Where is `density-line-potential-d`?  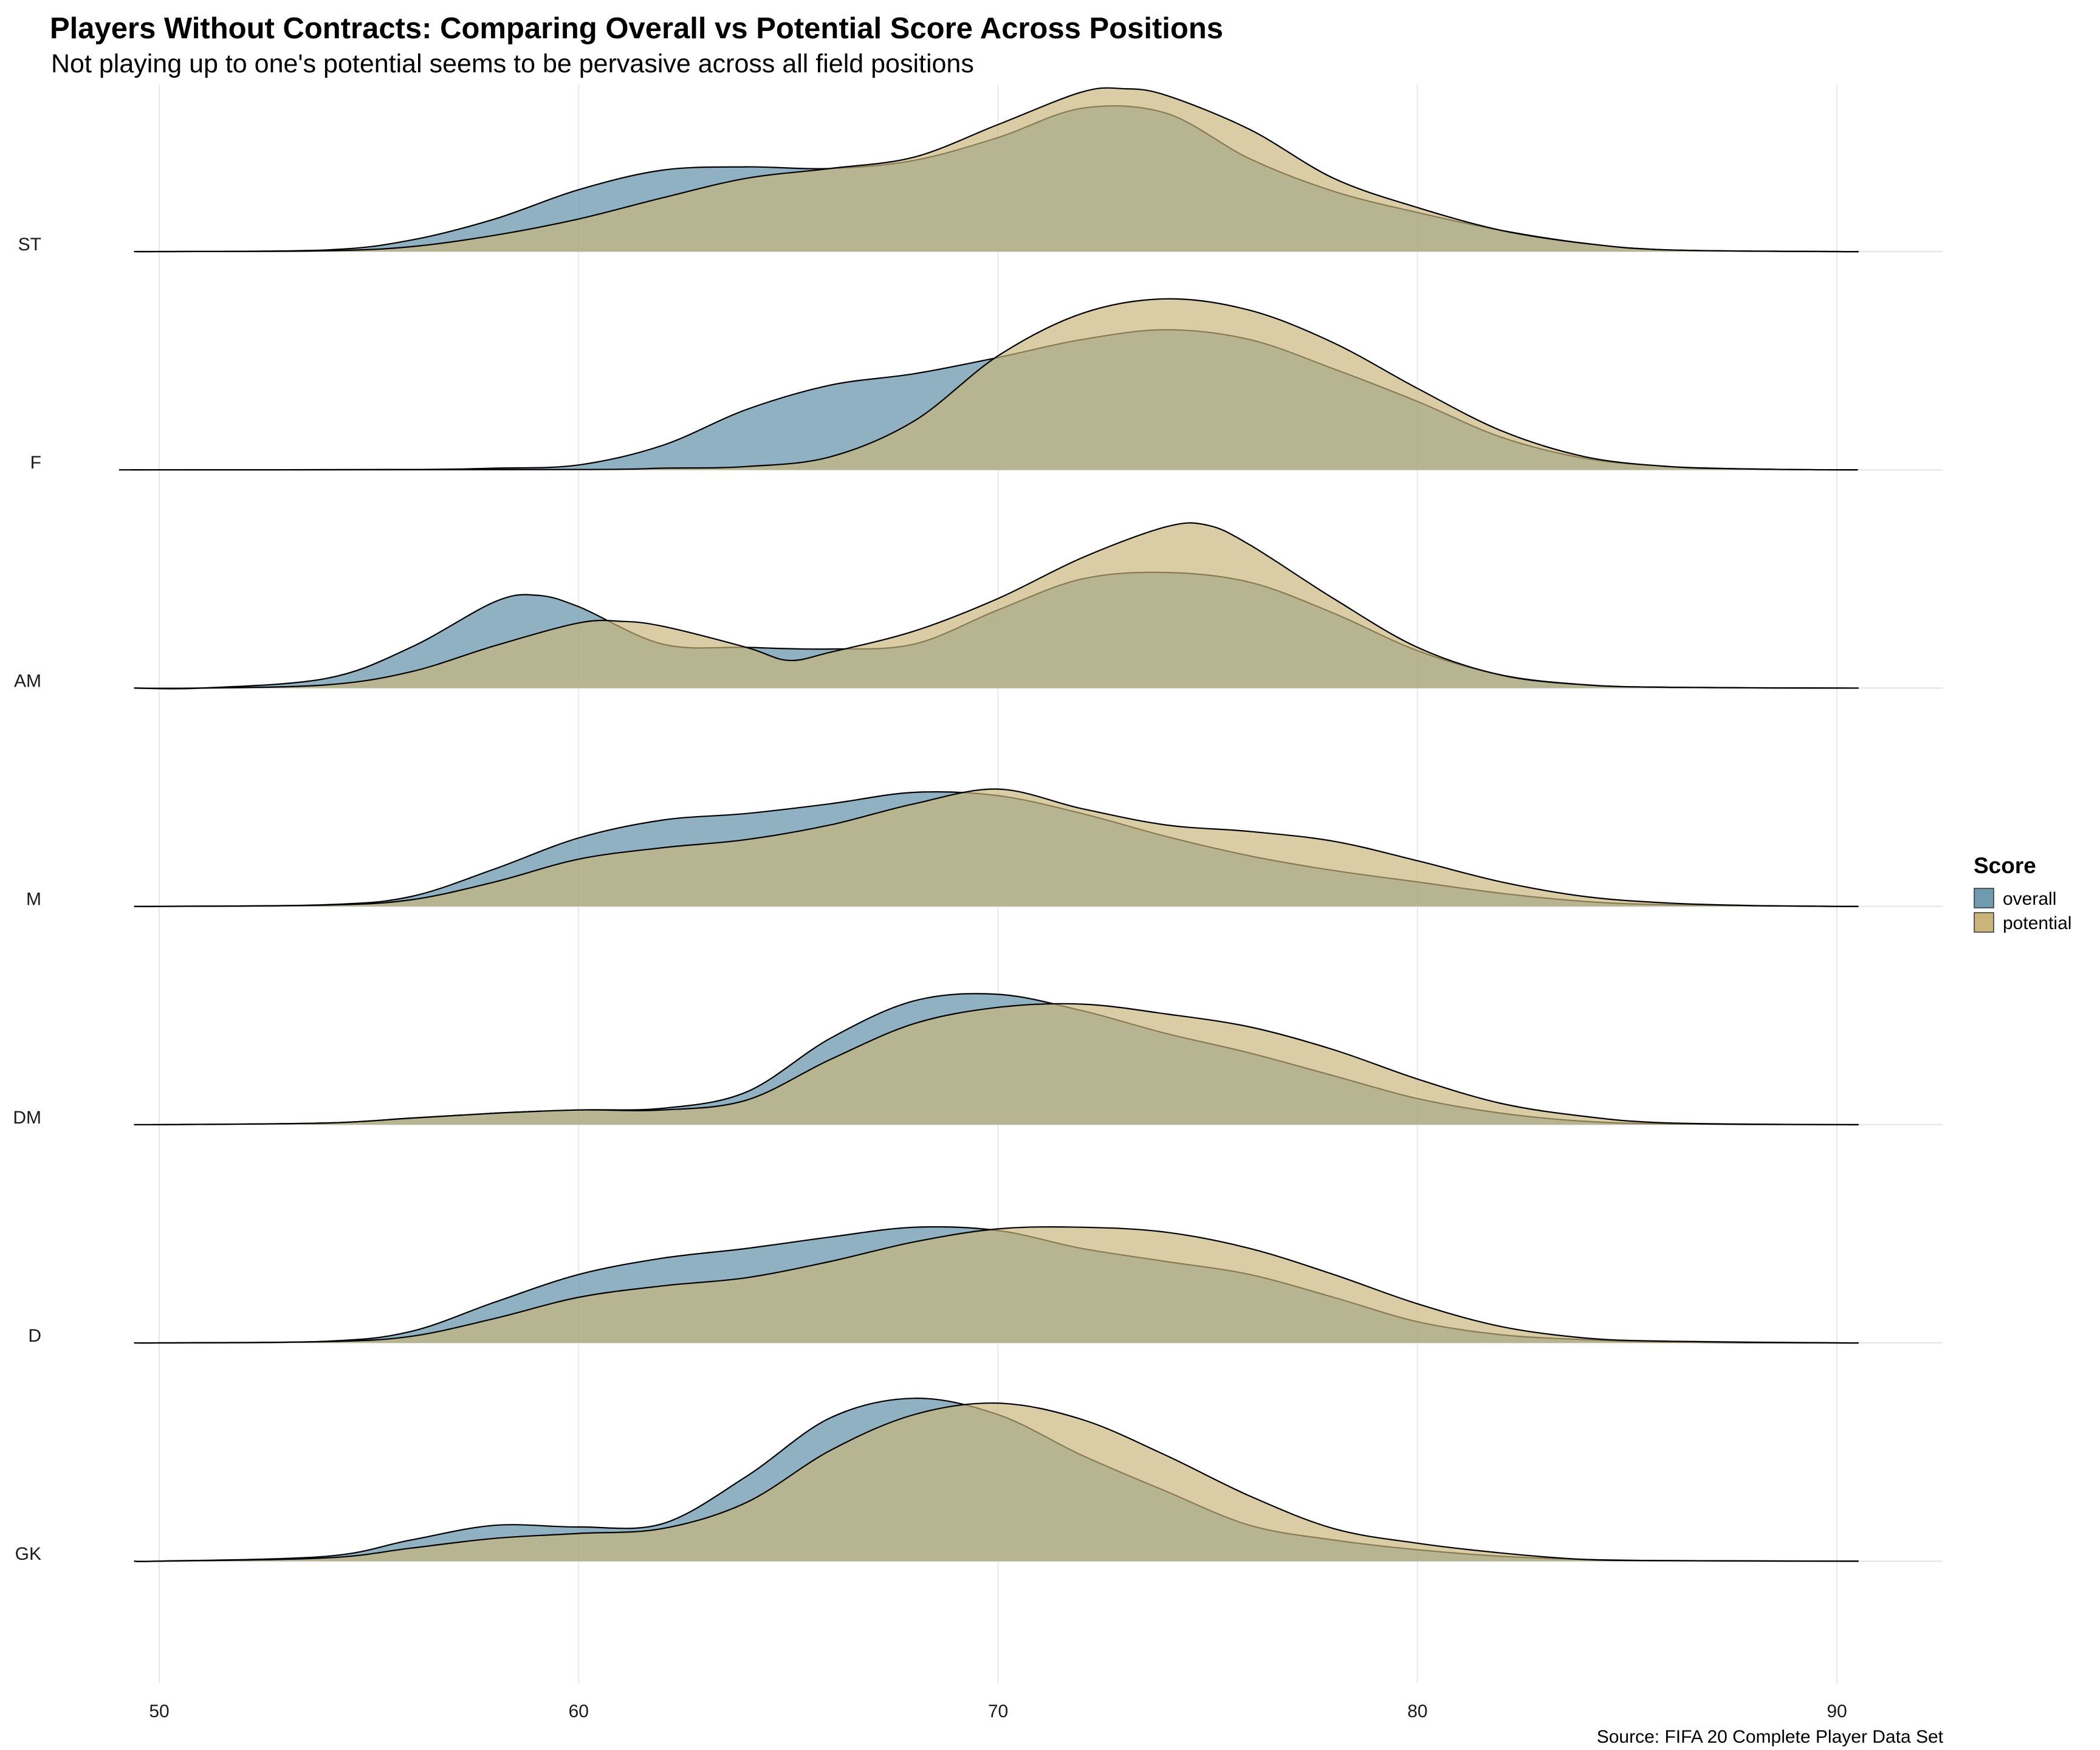
density-line-potential-d is located at coordinates (996, 1285).